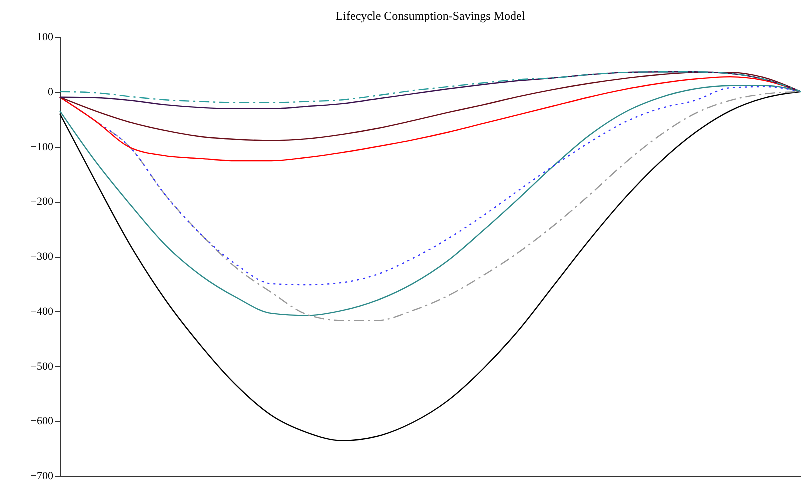  What do you see at coordinates (42, 312) in the screenshot?
I see `y-tick-label: −400` at bounding box center [42, 312].